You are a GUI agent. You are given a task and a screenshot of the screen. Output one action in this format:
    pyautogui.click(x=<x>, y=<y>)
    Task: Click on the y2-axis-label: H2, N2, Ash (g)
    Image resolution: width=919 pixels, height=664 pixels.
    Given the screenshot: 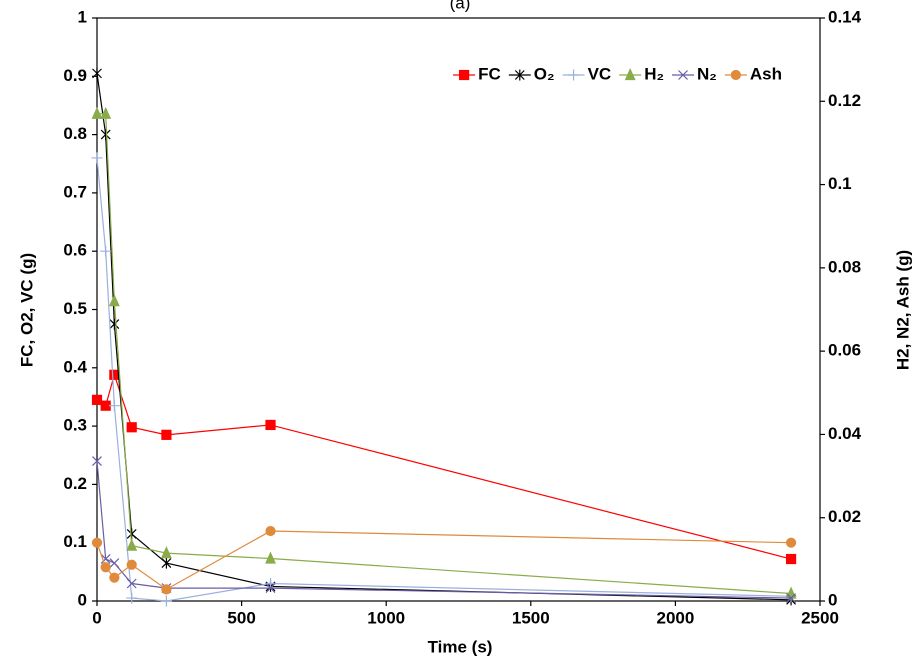 What is the action you would take?
    pyautogui.click(x=902, y=310)
    